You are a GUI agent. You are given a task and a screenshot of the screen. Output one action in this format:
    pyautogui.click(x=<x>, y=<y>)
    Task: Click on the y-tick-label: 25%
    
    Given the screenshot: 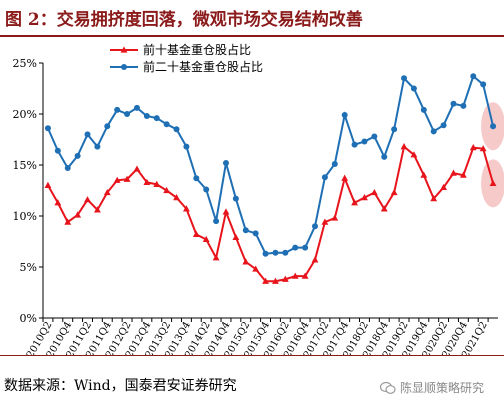 What is the action you would take?
    pyautogui.click(x=25, y=63)
    